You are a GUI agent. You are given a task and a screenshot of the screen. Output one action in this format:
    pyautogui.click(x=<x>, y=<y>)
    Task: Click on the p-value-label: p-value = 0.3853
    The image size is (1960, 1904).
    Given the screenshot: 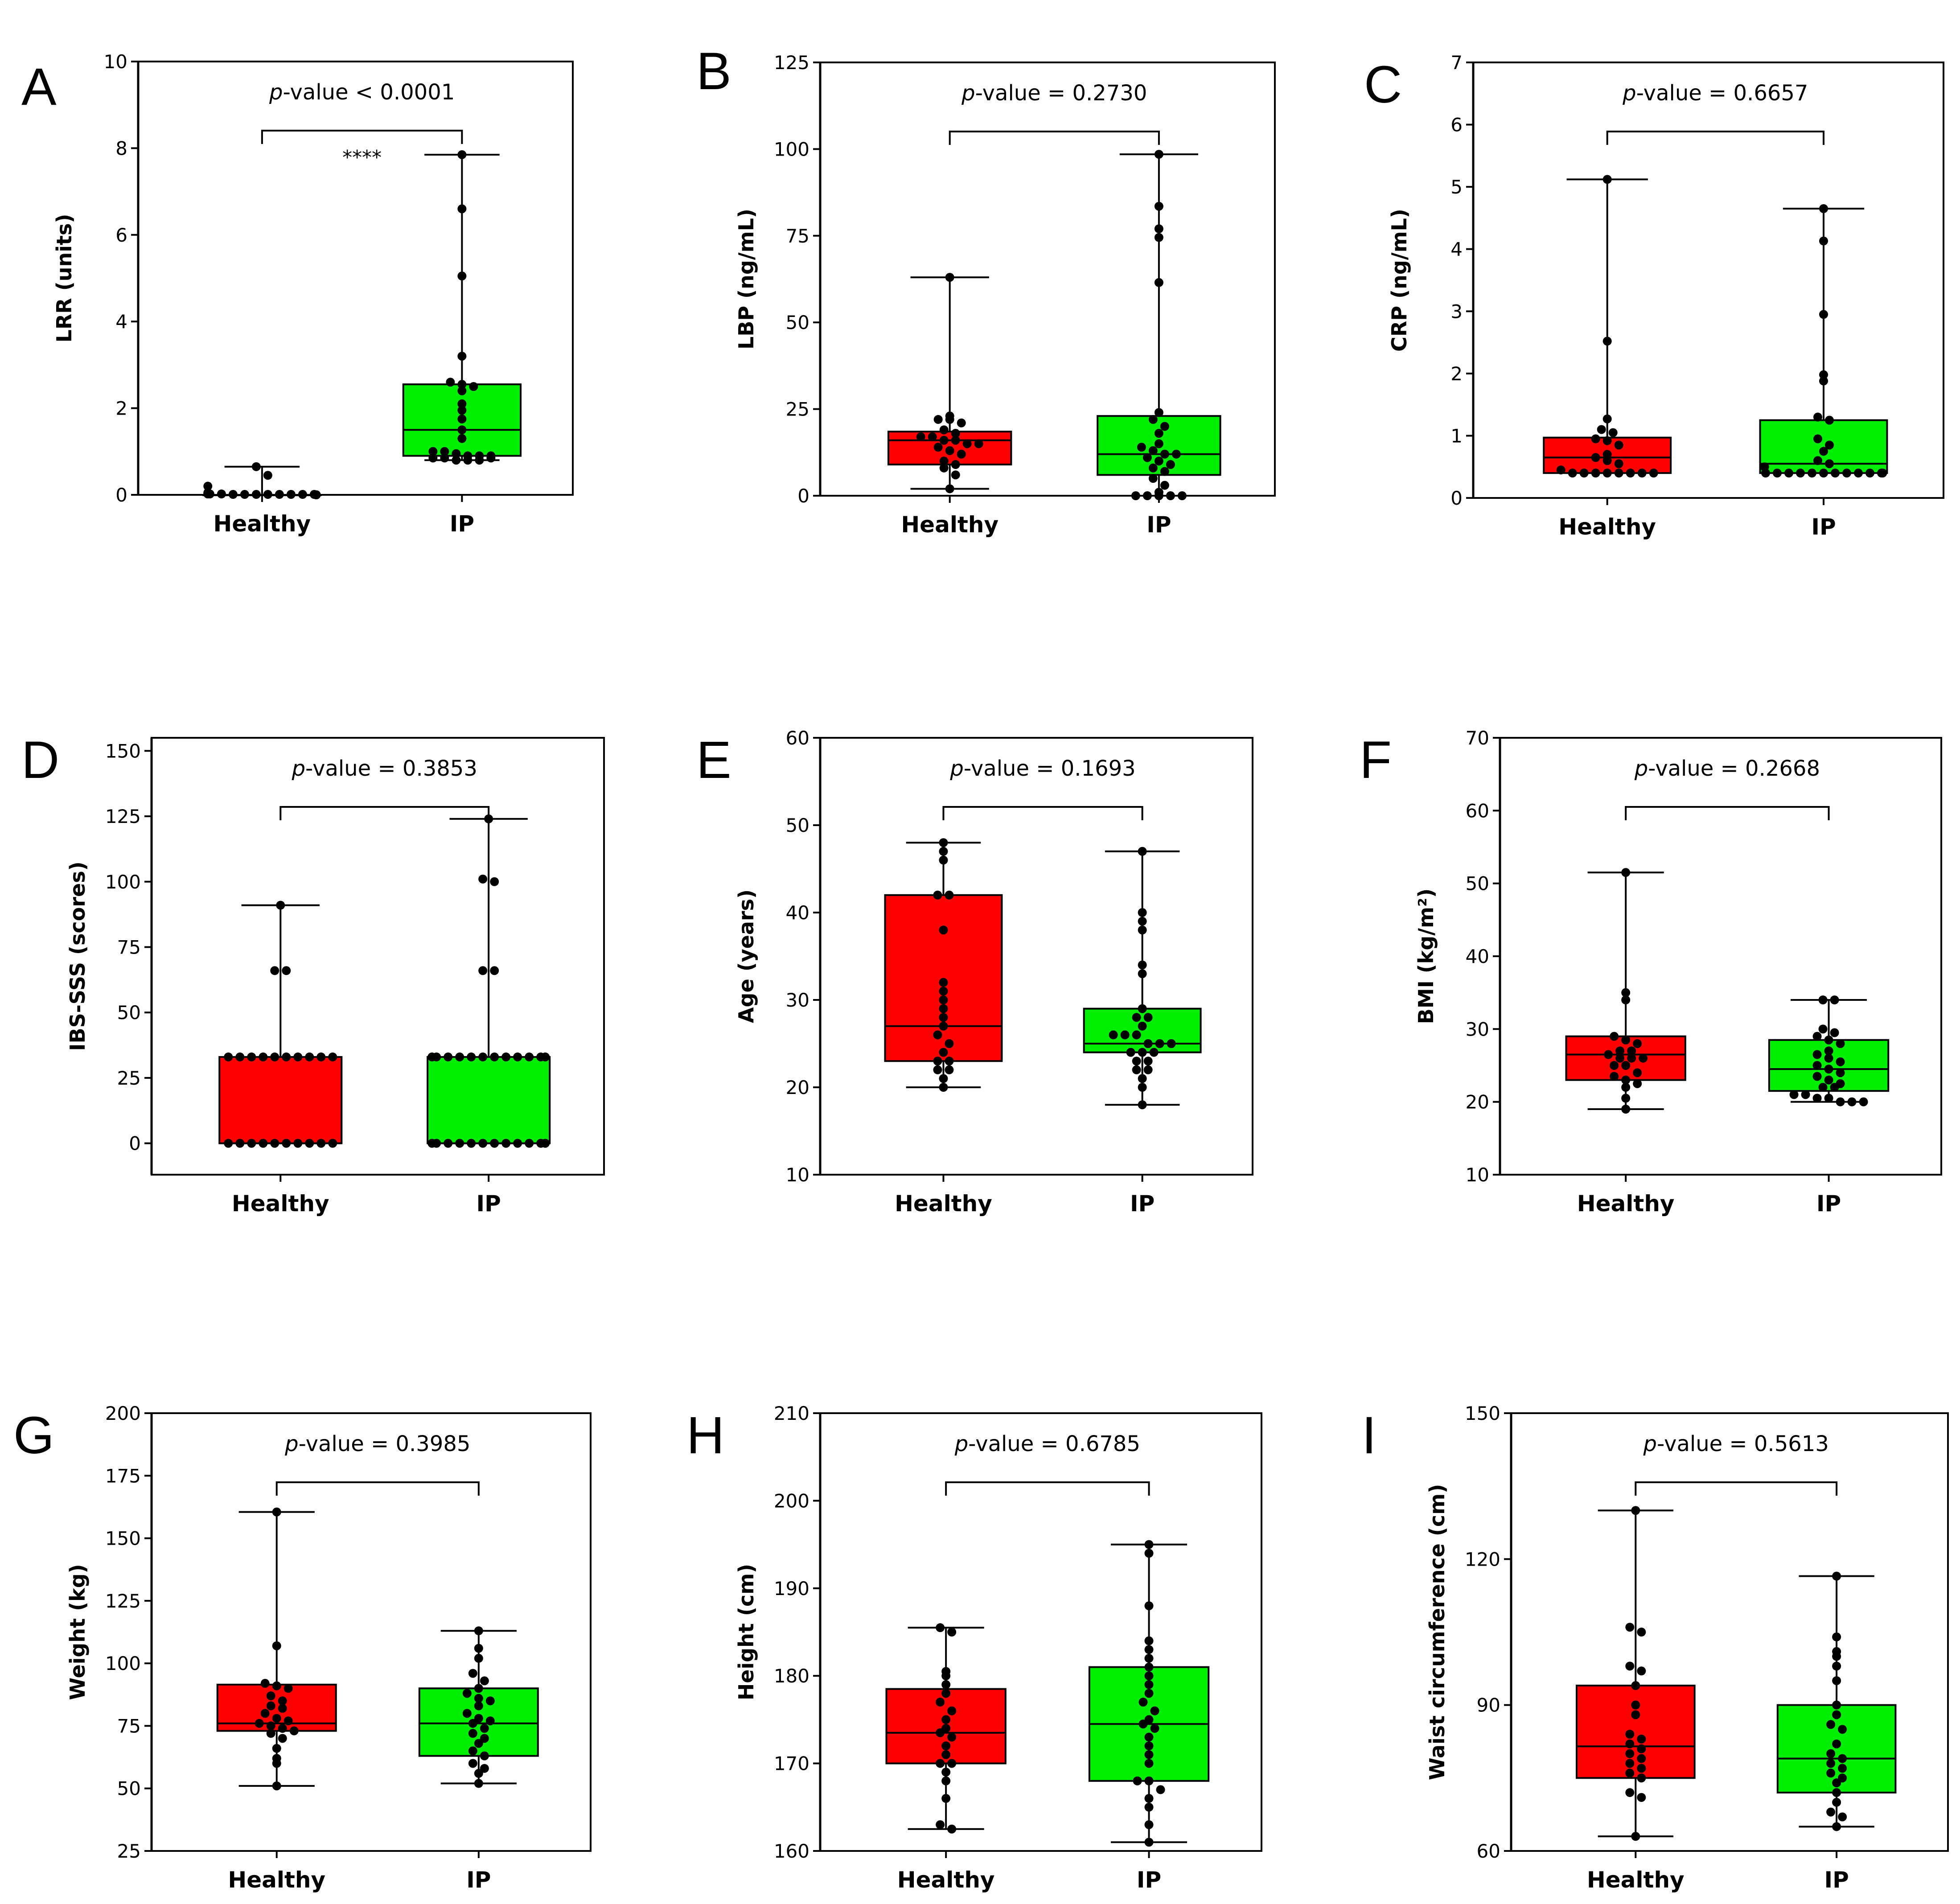 What is the action you would take?
    pyautogui.click(x=384, y=768)
    